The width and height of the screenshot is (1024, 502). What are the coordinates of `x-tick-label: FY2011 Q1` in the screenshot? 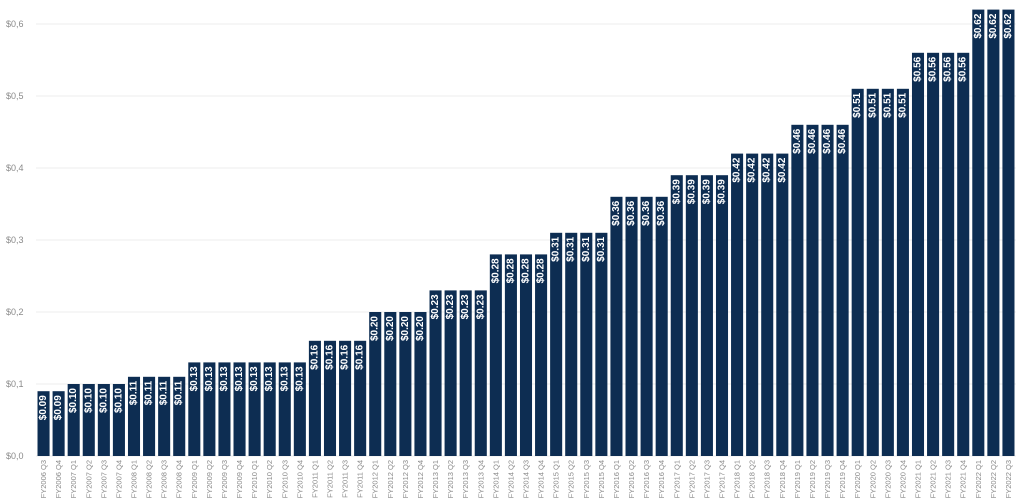 It's located at (314, 479).